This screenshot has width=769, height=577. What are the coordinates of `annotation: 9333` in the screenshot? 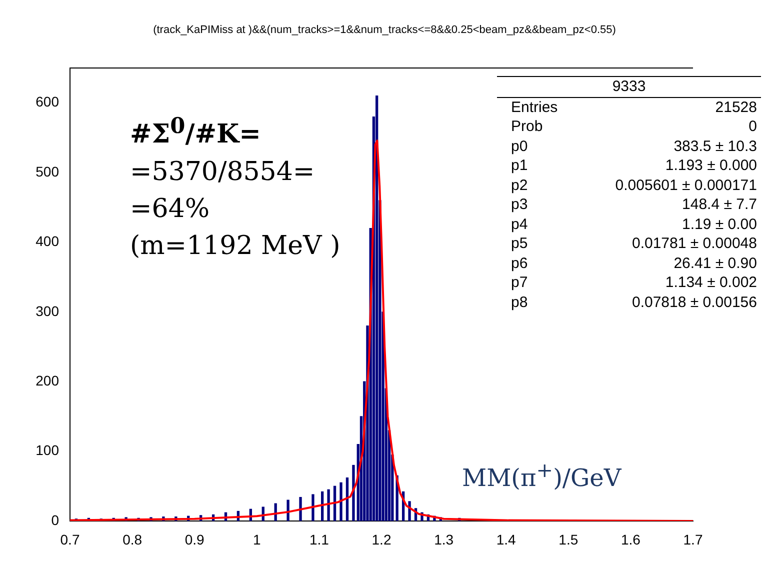 It's located at (629, 87).